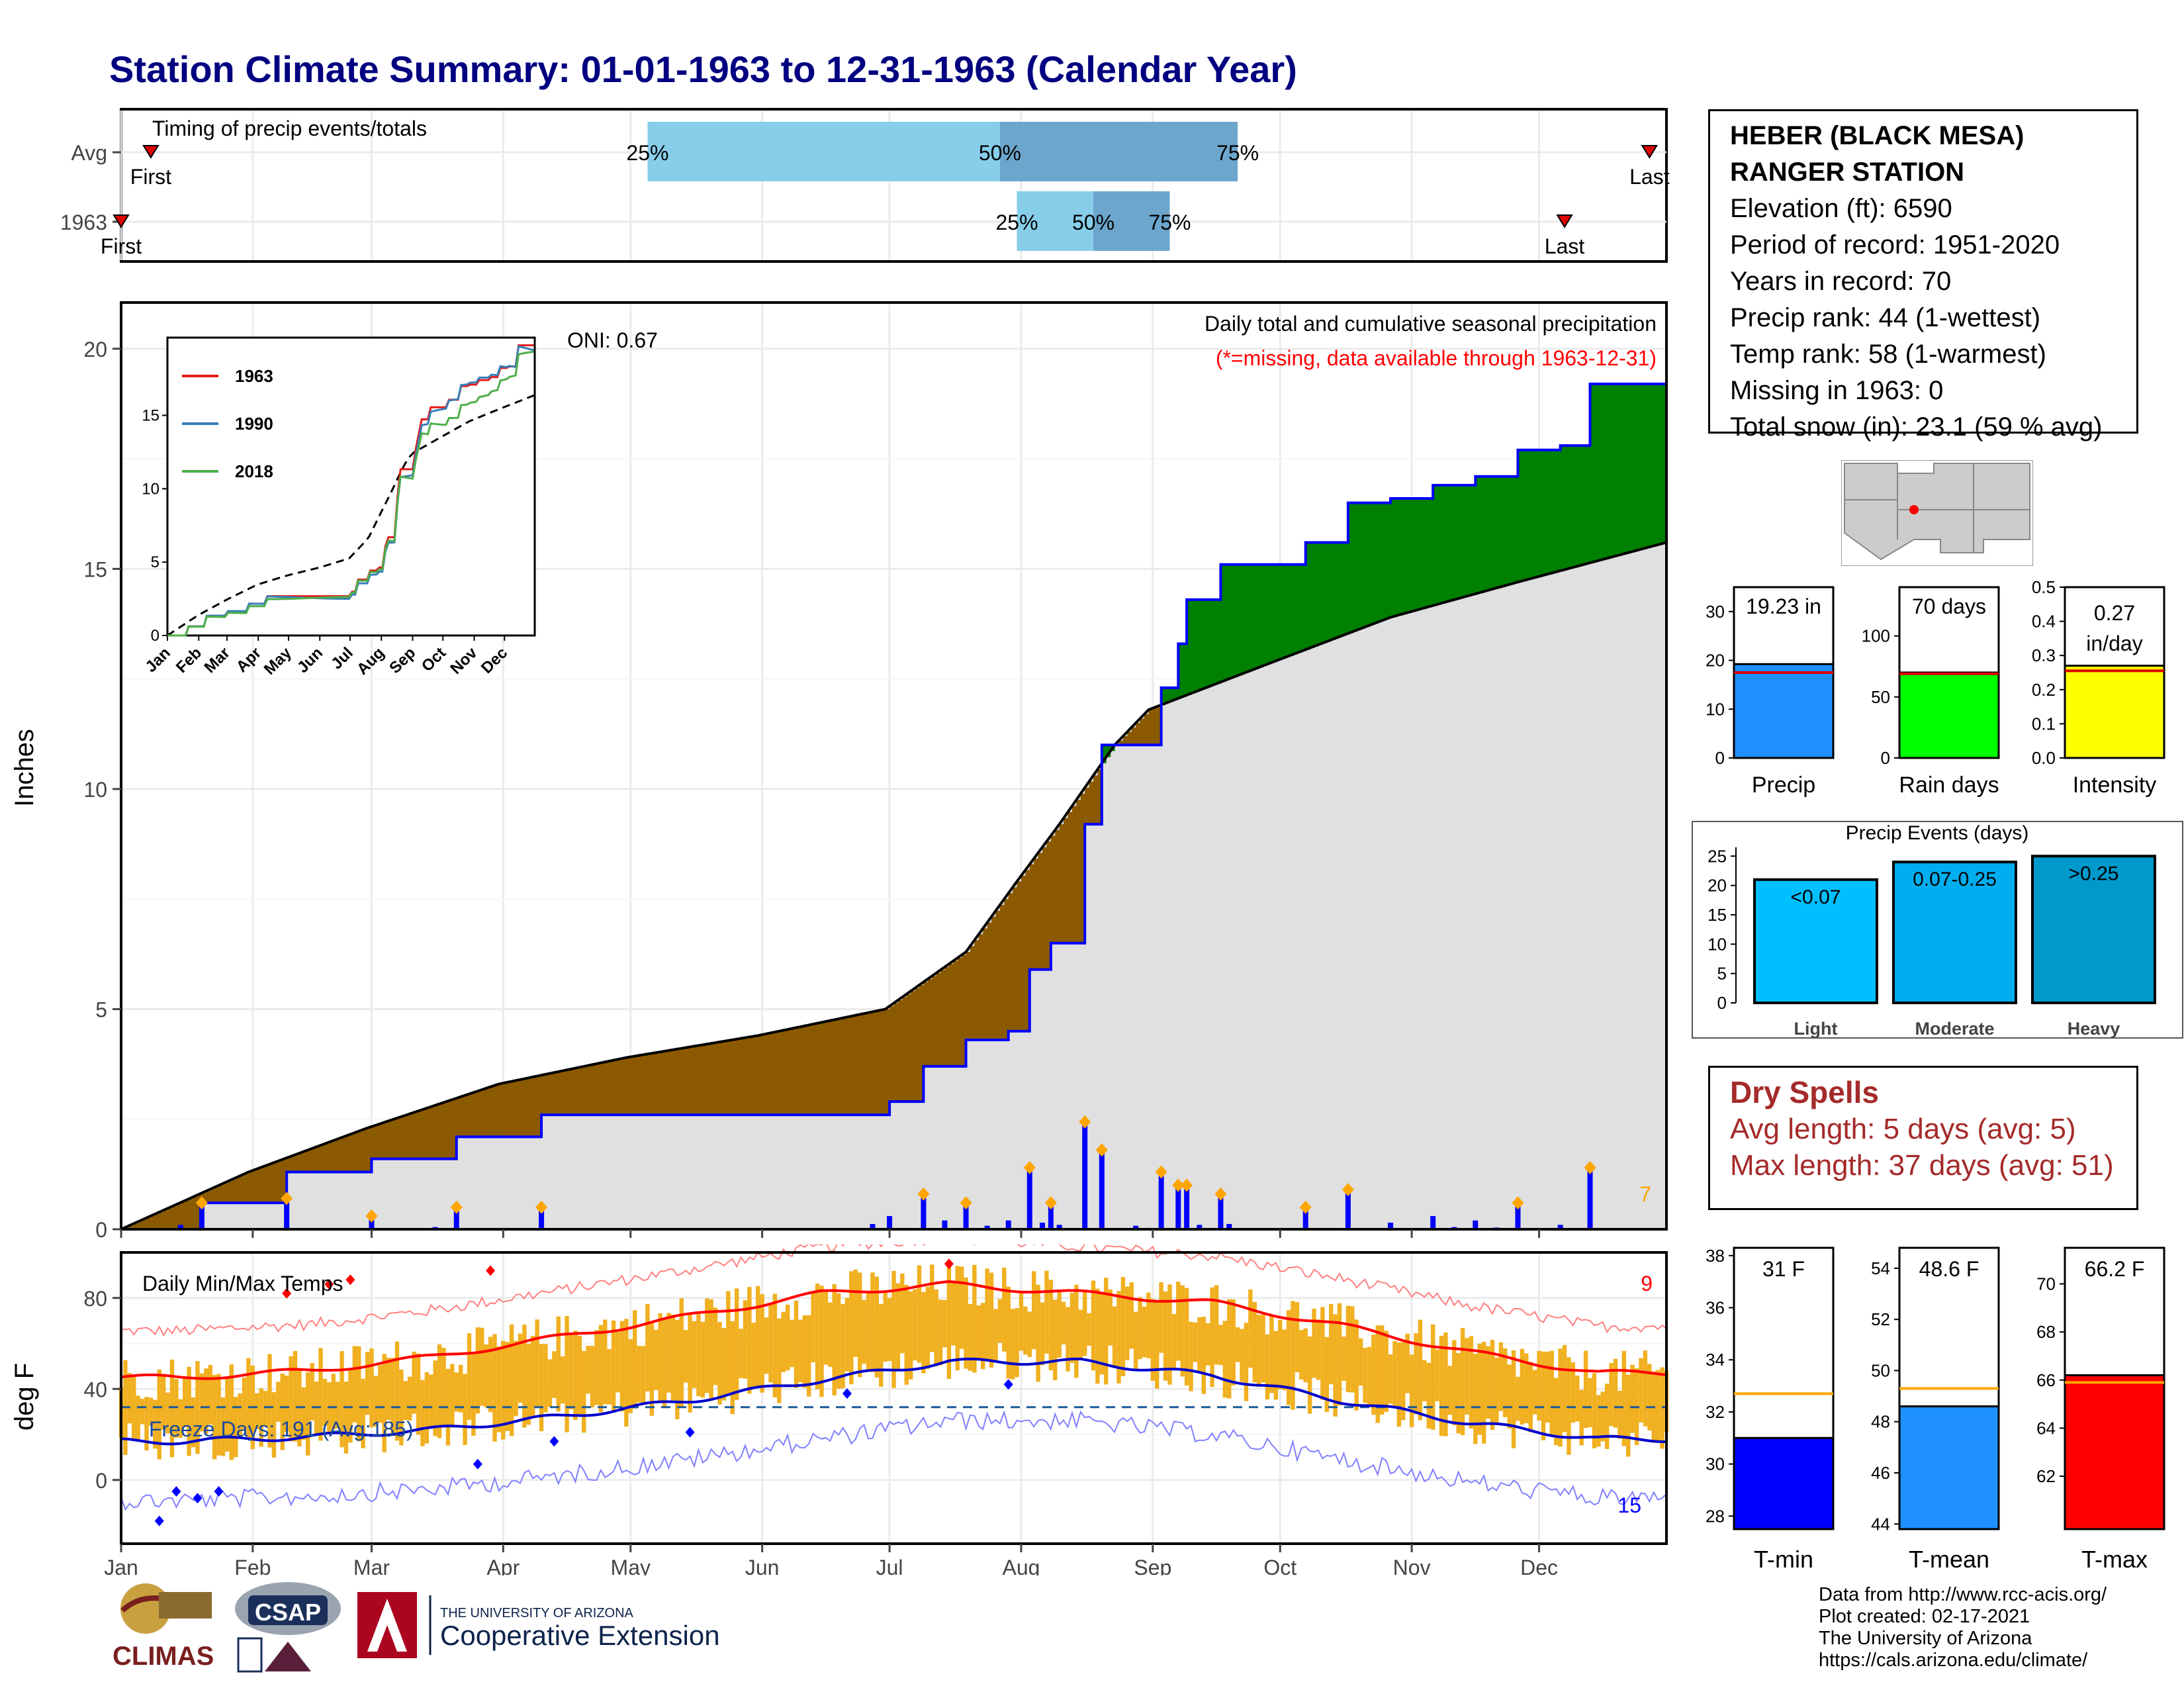 The image size is (2184, 1688). I want to click on summary-value-label: 19.23 in, so click(1783, 606).